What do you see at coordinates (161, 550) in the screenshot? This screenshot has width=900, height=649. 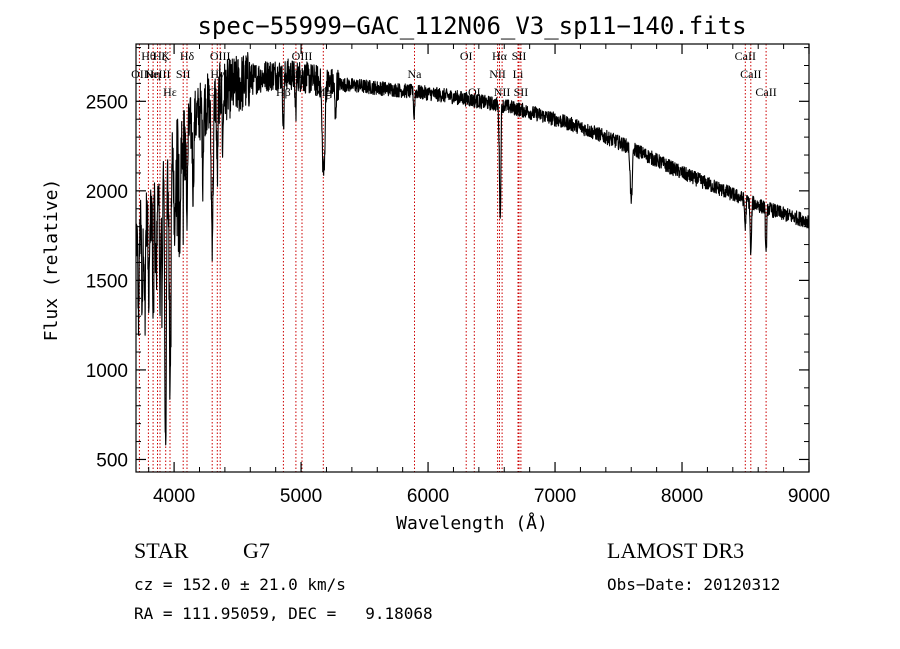 I see `object-class: STAR` at bounding box center [161, 550].